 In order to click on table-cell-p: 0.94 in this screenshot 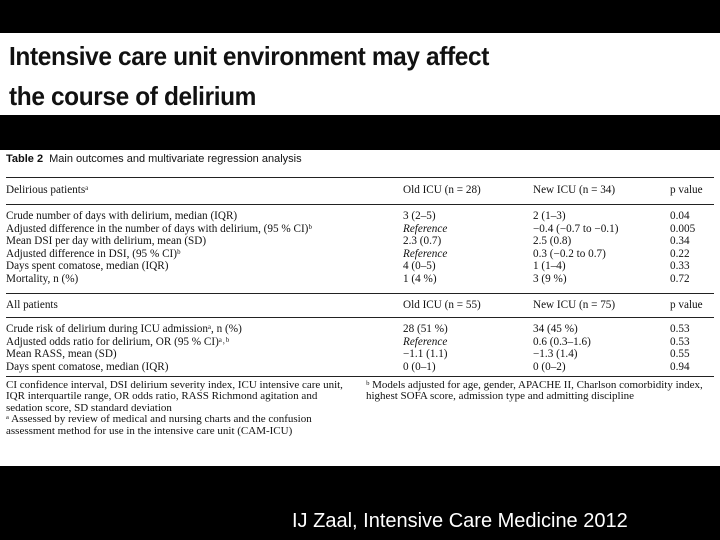, I will do `click(680, 366)`.